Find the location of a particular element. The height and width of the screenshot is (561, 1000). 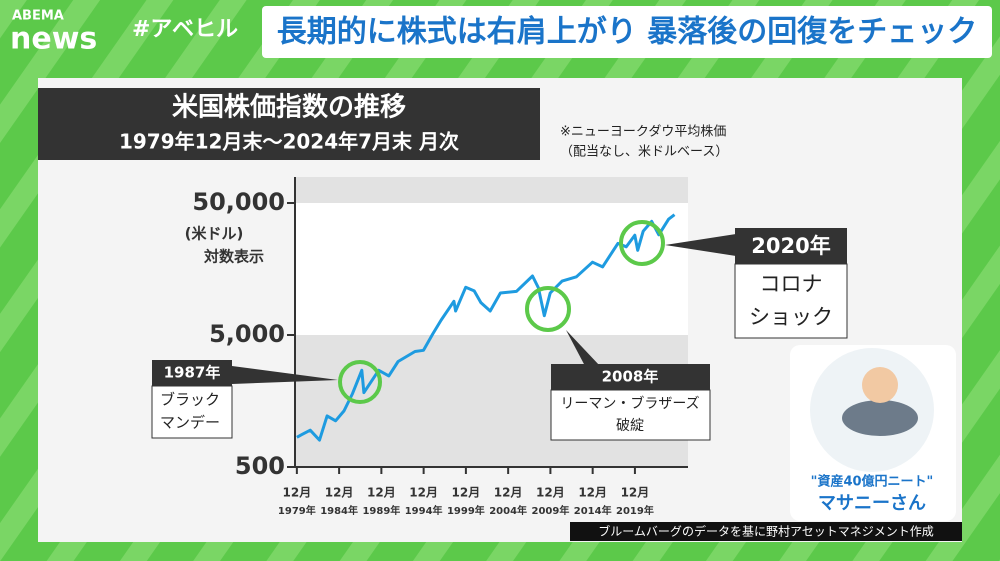

callout-text: マンデー is located at coordinates (190, 423).